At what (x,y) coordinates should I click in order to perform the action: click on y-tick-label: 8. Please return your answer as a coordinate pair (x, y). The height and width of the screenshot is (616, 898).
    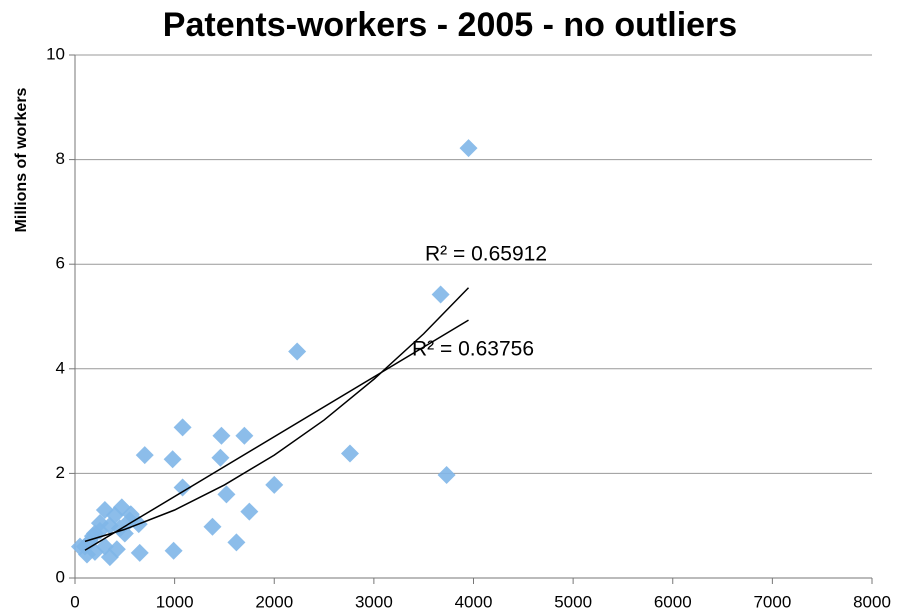
    Looking at the image, I should click on (60, 158).